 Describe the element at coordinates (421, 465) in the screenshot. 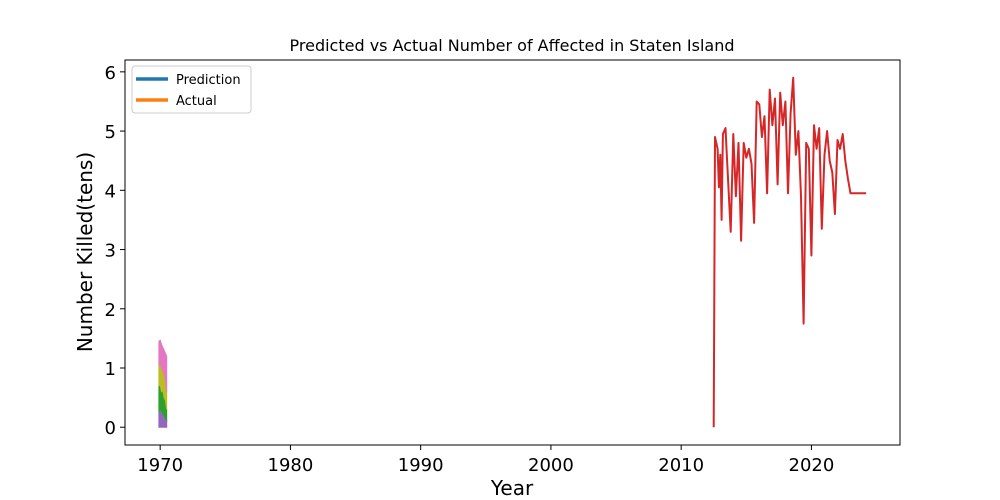

I see `x-tick-label: 1990` at that location.